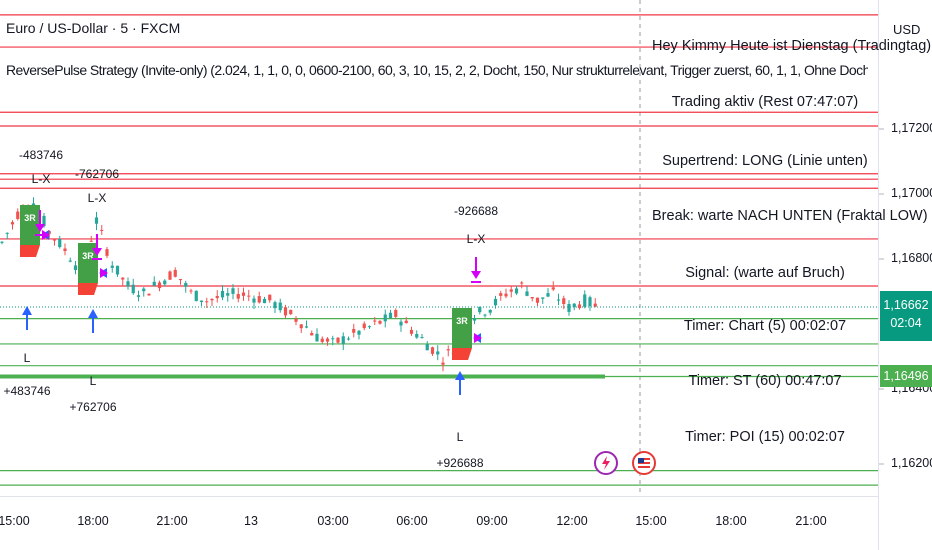 The height and width of the screenshot is (550, 932). What do you see at coordinates (460, 463) in the screenshot?
I see `trade-result-bottom: +926688` at bounding box center [460, 463].